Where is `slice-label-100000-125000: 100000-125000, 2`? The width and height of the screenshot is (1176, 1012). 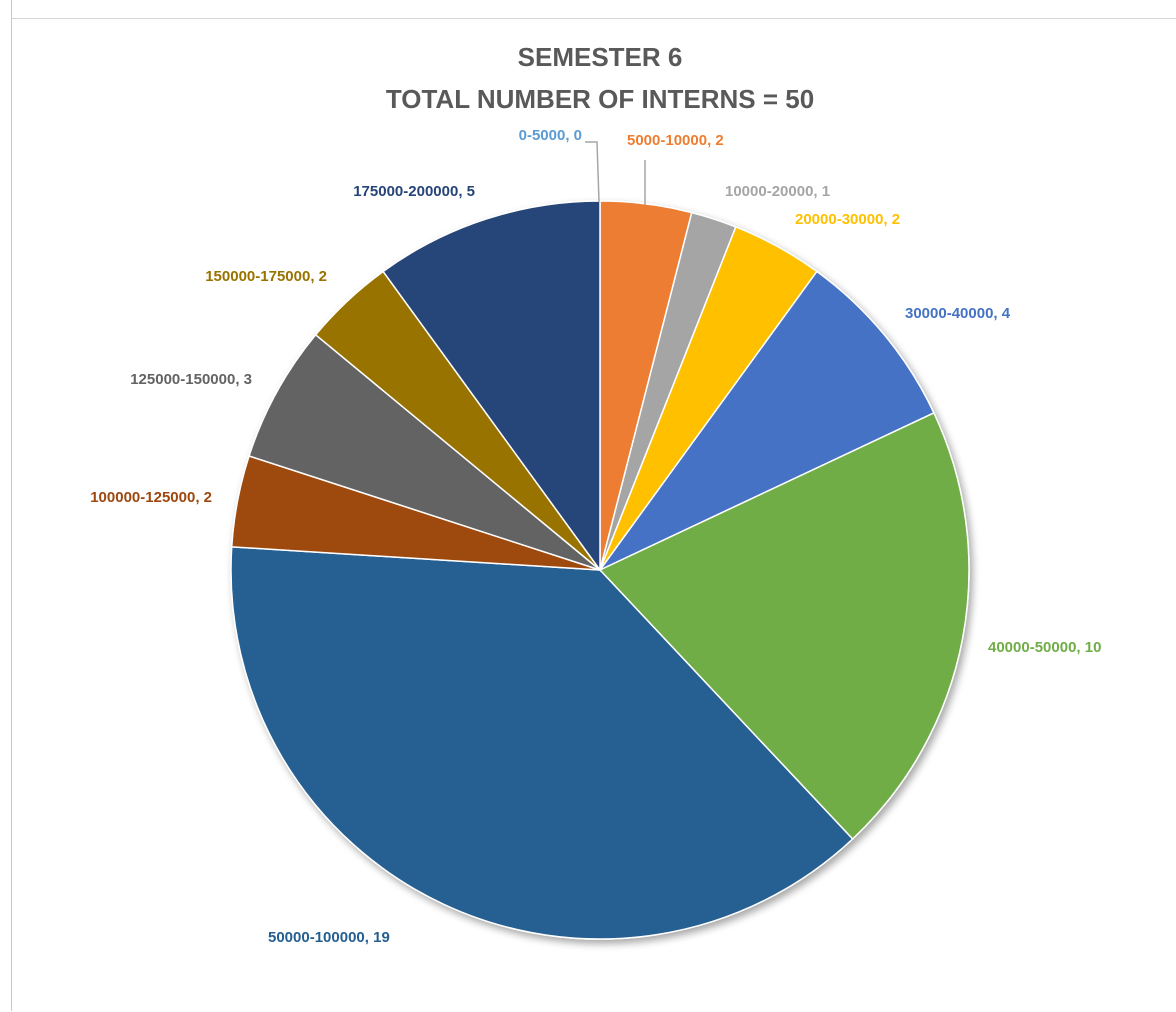
slice-label-100000-125000: 100000-125000, 2 is located at coordinates (151, 497).